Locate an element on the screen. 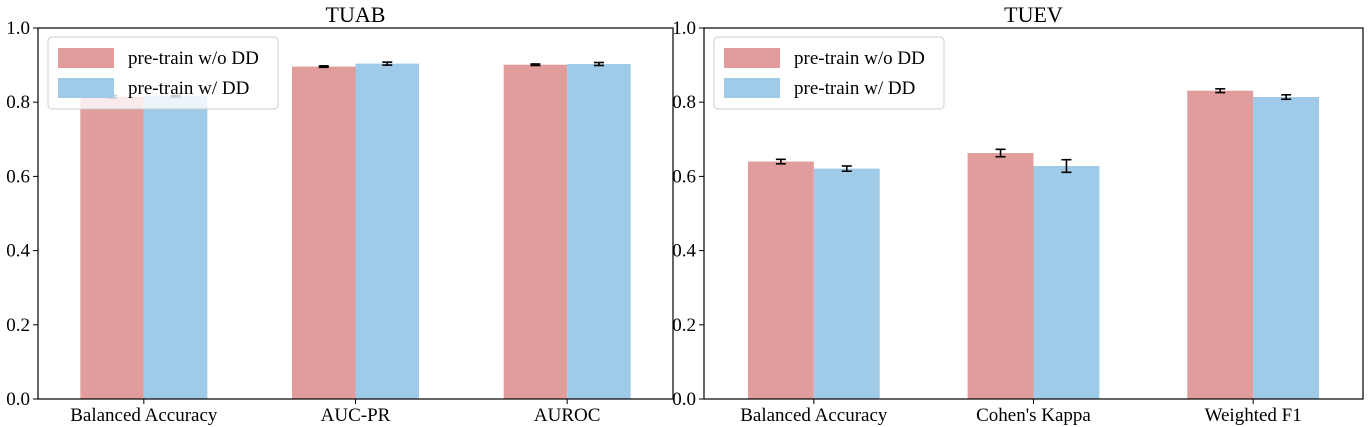 This screenshot has width=1370, height=427. tuev-ytick-label-0: 0.0 is located at coordinates (684, 399).